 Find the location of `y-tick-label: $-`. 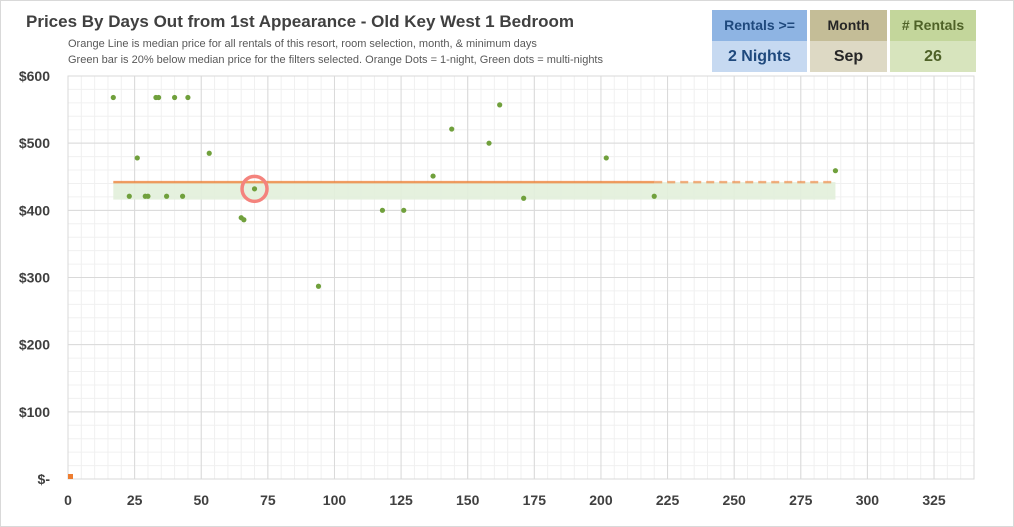

y-tick-label: $- is located at coordinates (44, 479).